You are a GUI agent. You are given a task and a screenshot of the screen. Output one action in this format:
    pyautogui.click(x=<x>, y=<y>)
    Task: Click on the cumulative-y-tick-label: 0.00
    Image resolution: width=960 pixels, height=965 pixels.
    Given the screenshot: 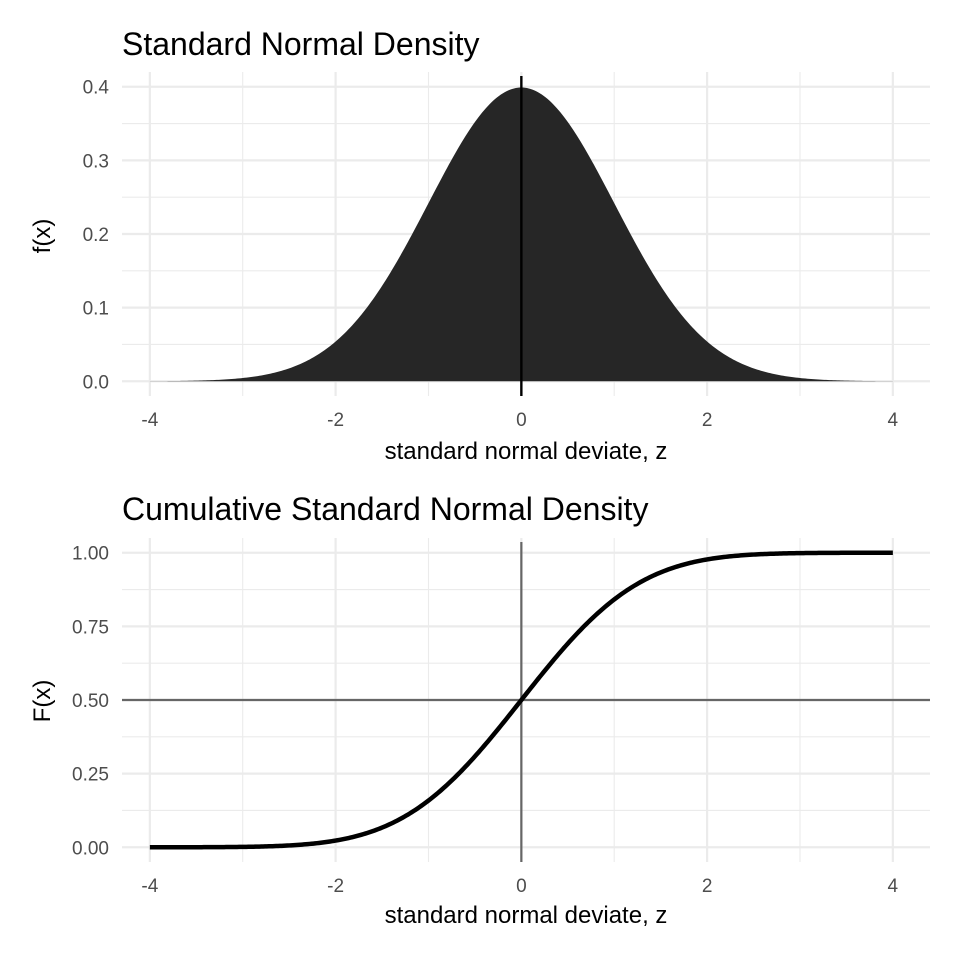 What is the action you would take?
    pyautogui.click(x=90, y=848)
    